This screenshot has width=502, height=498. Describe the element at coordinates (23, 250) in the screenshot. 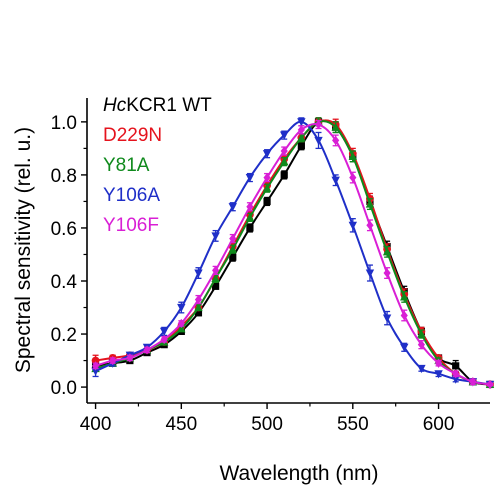

I see `y-axis-title: Spectral sensitivity (rel. u.)` at that location.